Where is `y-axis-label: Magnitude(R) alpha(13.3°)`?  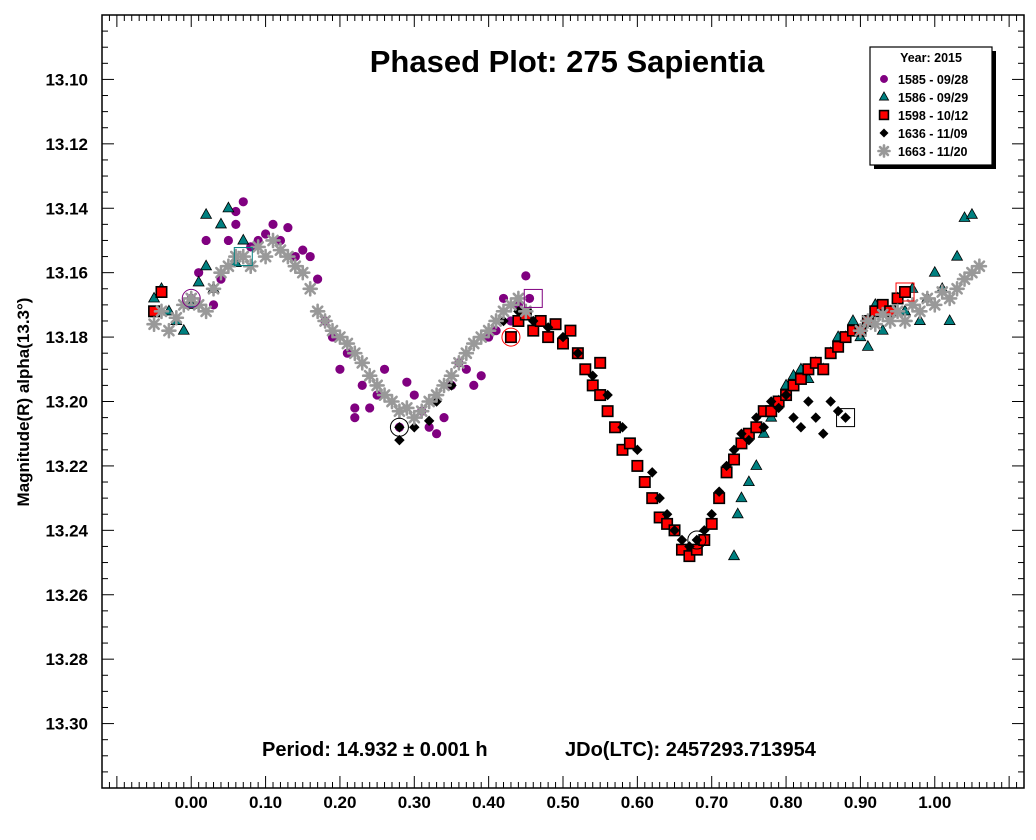 y-axis-label: Magnitude(R) alpha(13.3°) is located at coordinates (23, 402).